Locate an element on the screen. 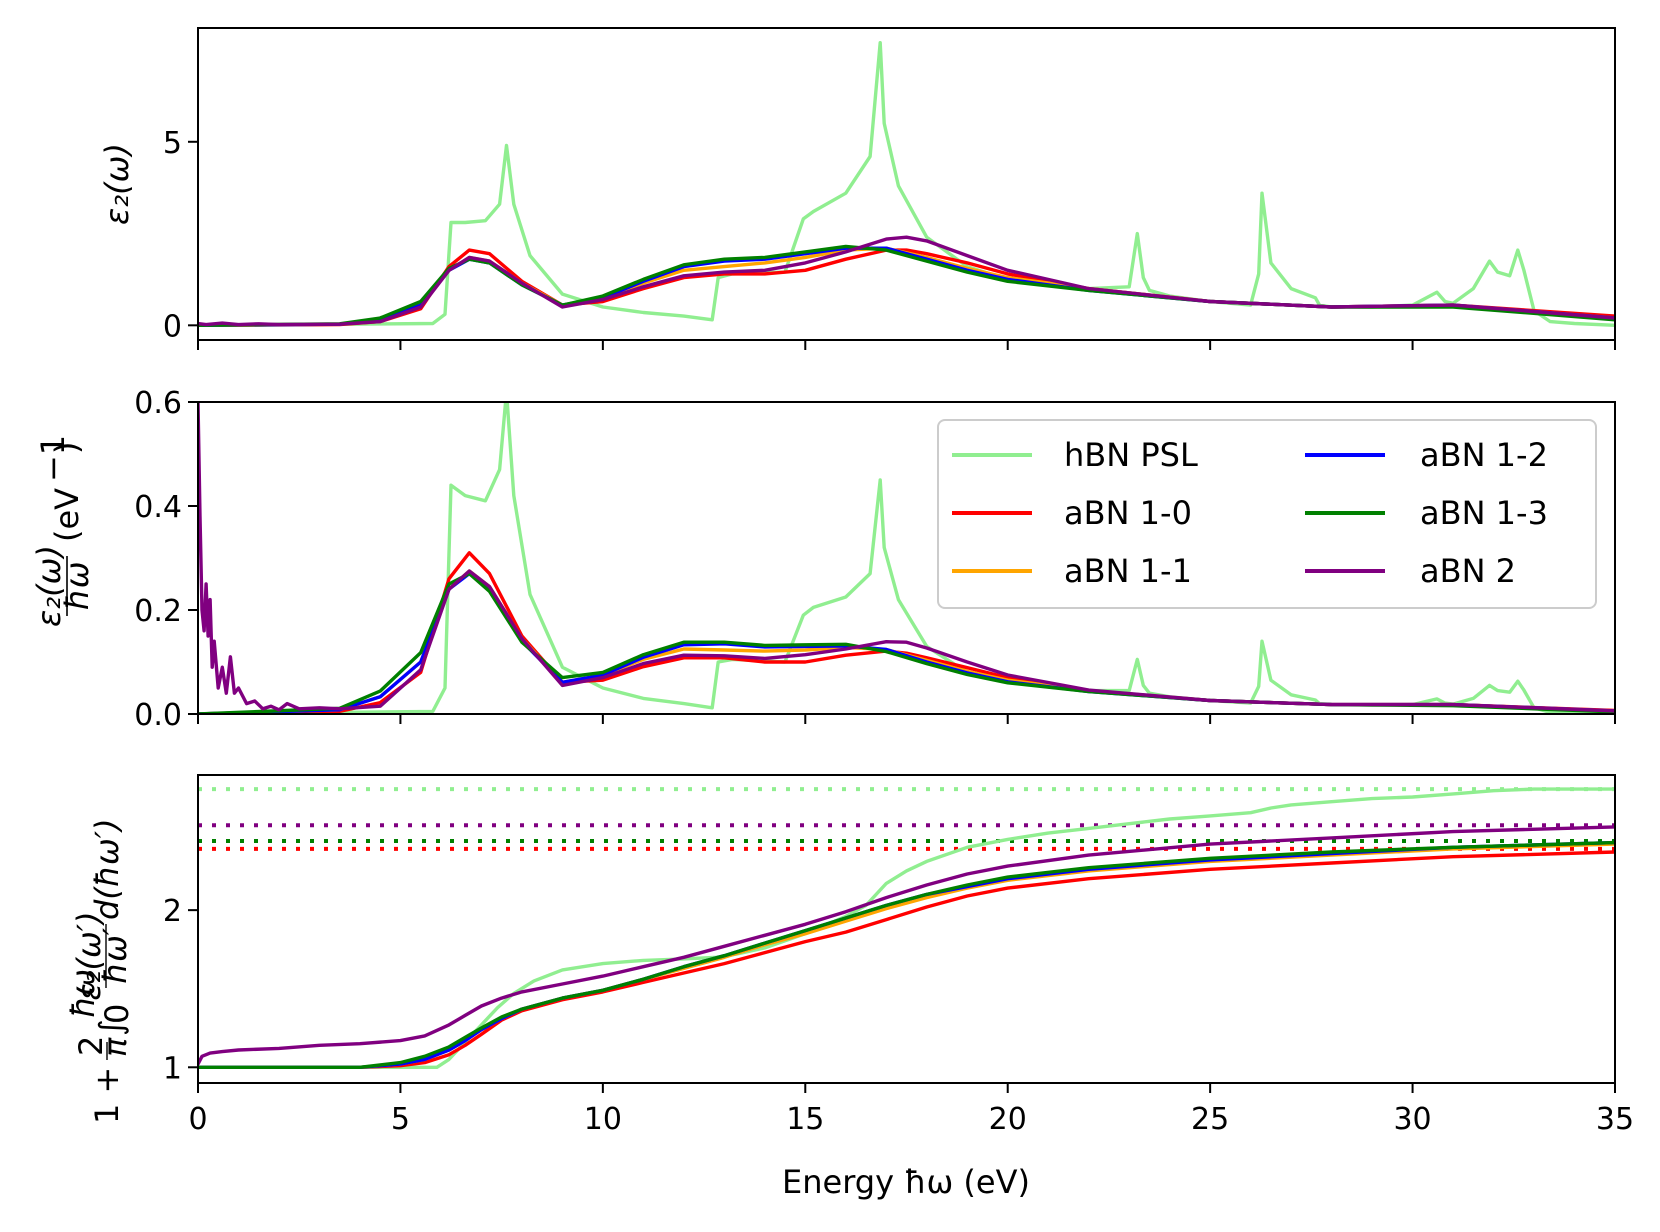 The image size is (1660, 1232). bottom-ylabel-integral: ∫ is located at coordinates (111, 1027).